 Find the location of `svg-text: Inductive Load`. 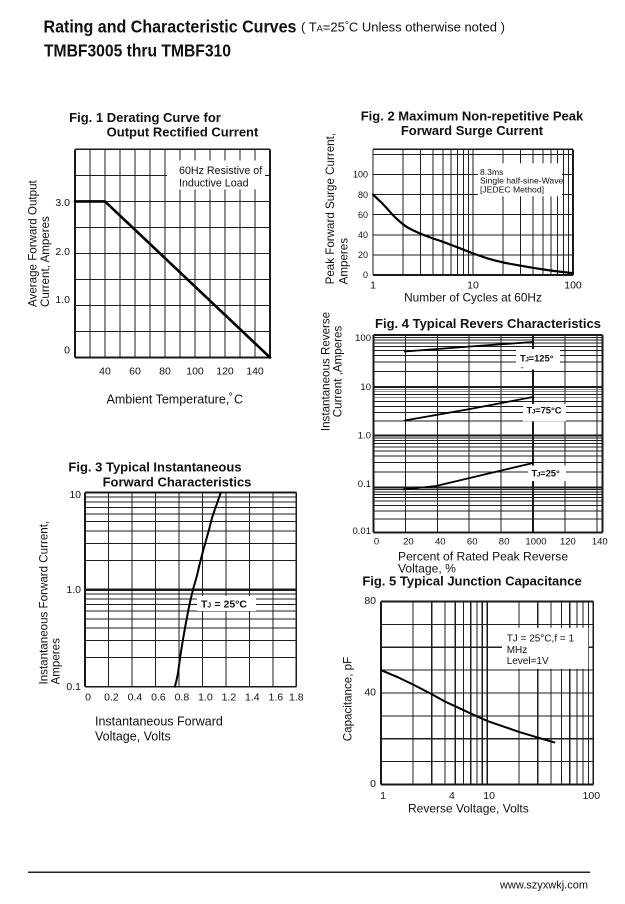

svg-text: Inductive Load is located at coordinates (214, 184).